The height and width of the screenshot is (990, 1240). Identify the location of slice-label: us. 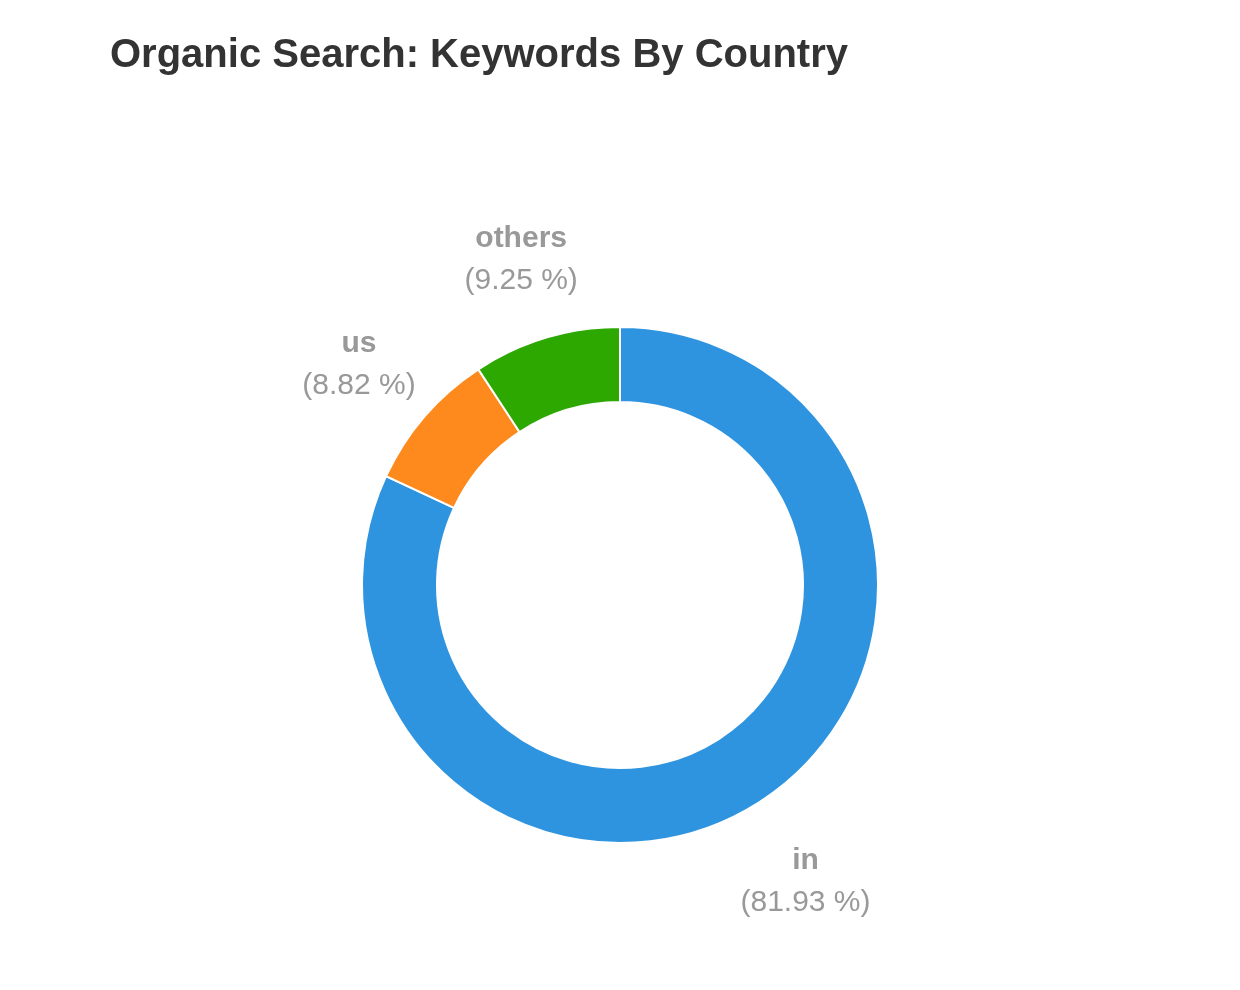
(359, 342).